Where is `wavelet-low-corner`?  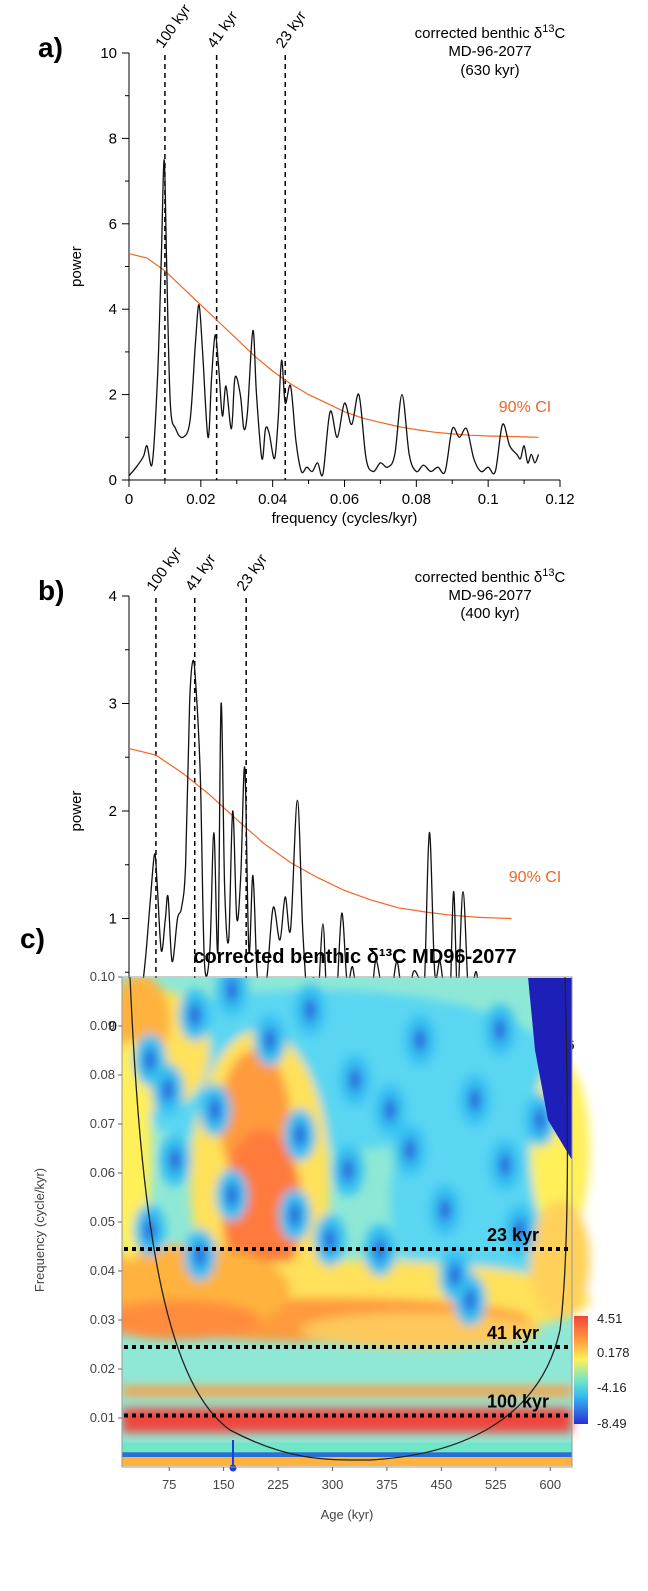 wavelet-low-corner is located at coordinates (550, 1069).